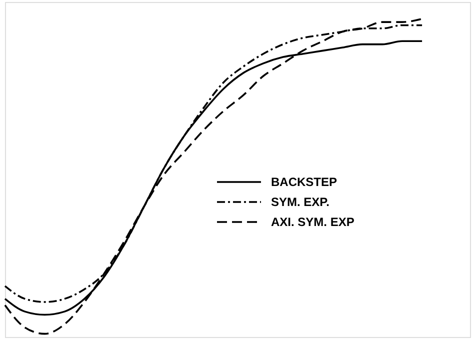  I want to click on legend-label: BACKSTEP, so click(304, 182).